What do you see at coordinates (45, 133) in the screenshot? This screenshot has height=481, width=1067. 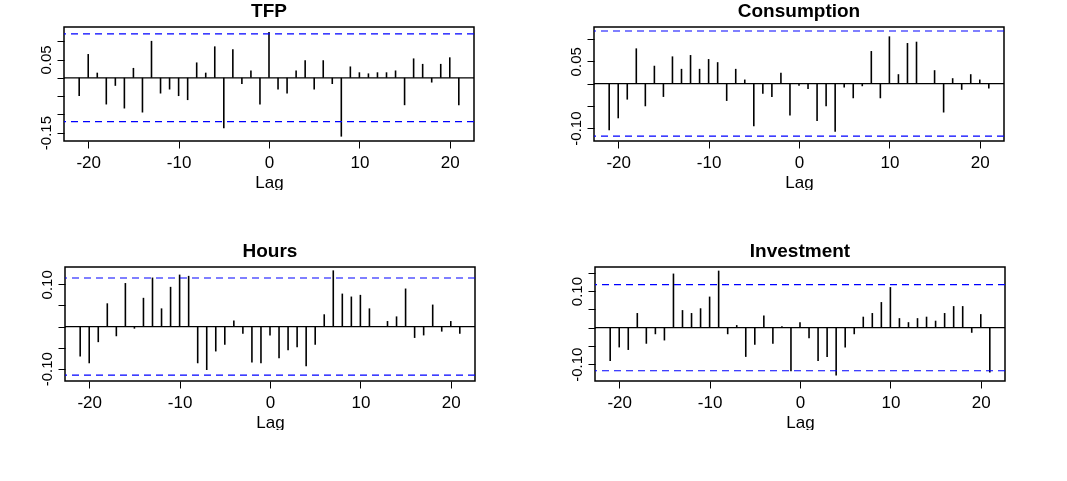 I see `y-tick-label: -0.15` at bounding box center [45, 133].